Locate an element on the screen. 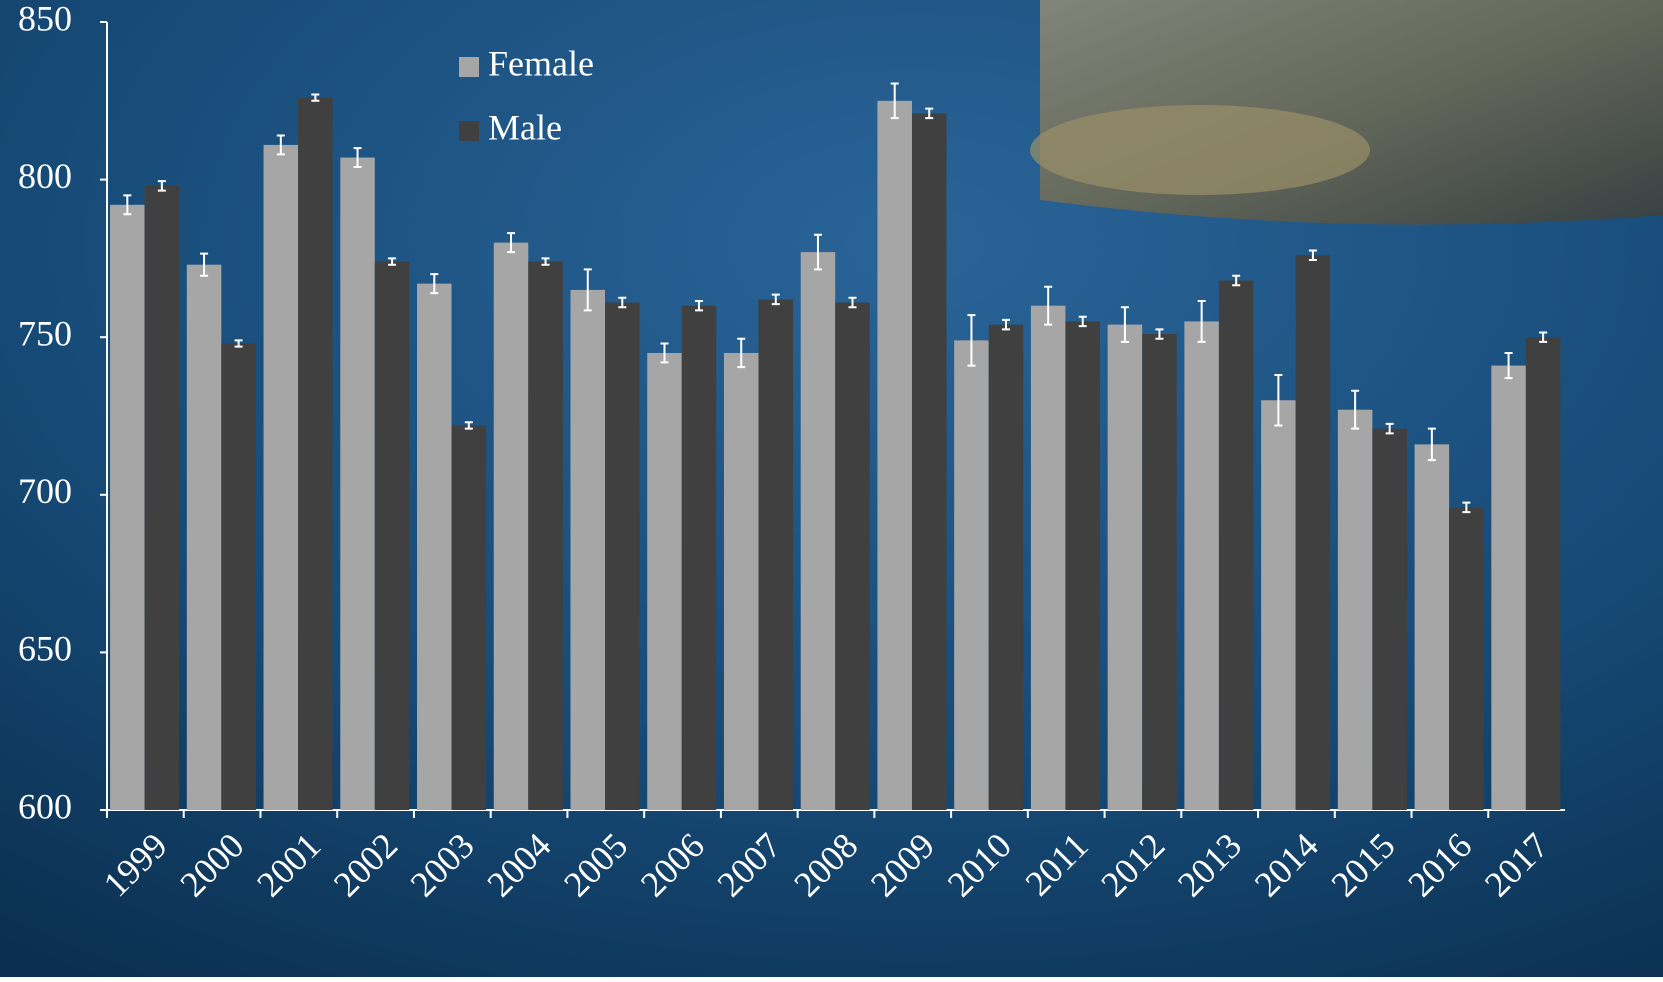  y-tick-label: 700 is located at coordinates (45, 491).